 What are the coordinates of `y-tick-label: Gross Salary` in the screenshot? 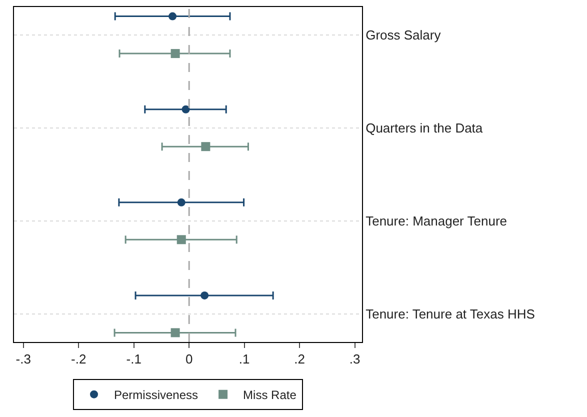 It's located at (404, 34).